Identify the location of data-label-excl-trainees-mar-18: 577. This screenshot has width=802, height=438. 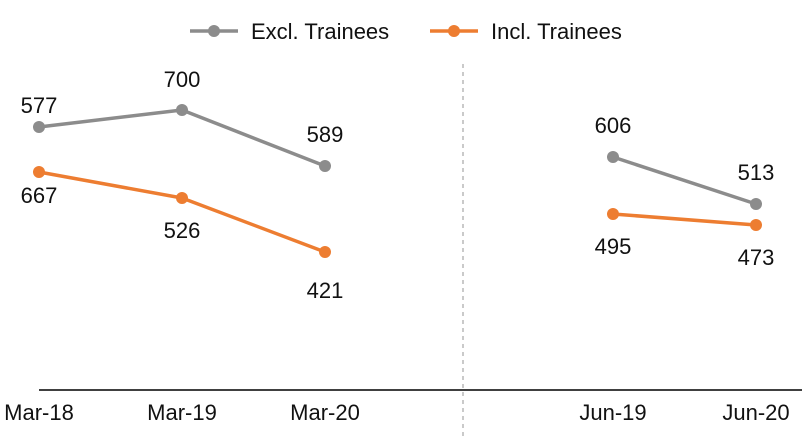
(39, 105).